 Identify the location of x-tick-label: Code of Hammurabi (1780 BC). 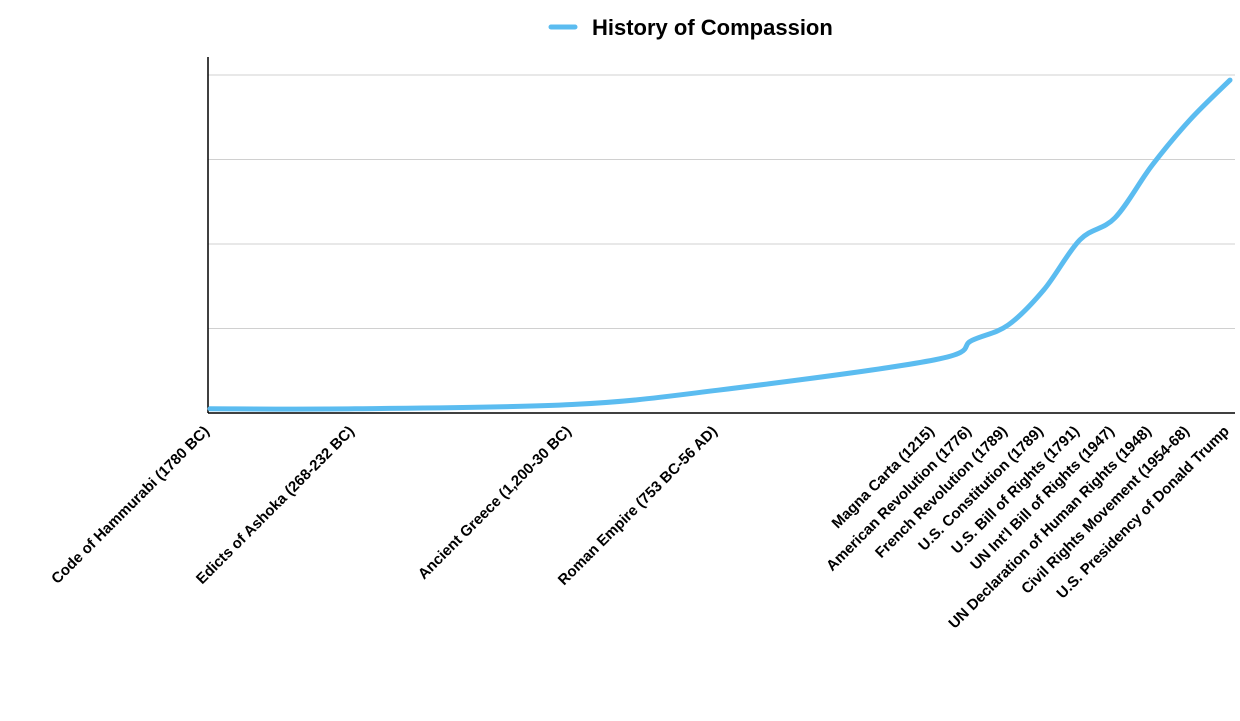
(130, 505).